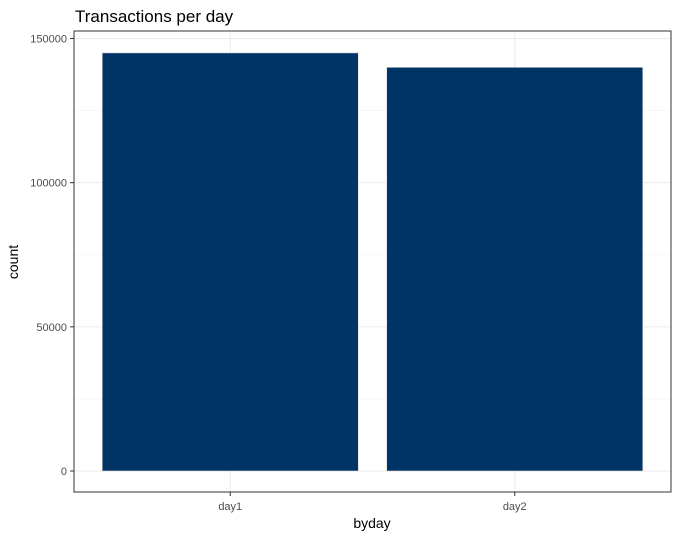 The width and height of the screenshot is (681, 538). What do you see at coordinates (371, 523) in the screenshot?
I see `x-axis-title: byday` at bounding box center [371, 523].